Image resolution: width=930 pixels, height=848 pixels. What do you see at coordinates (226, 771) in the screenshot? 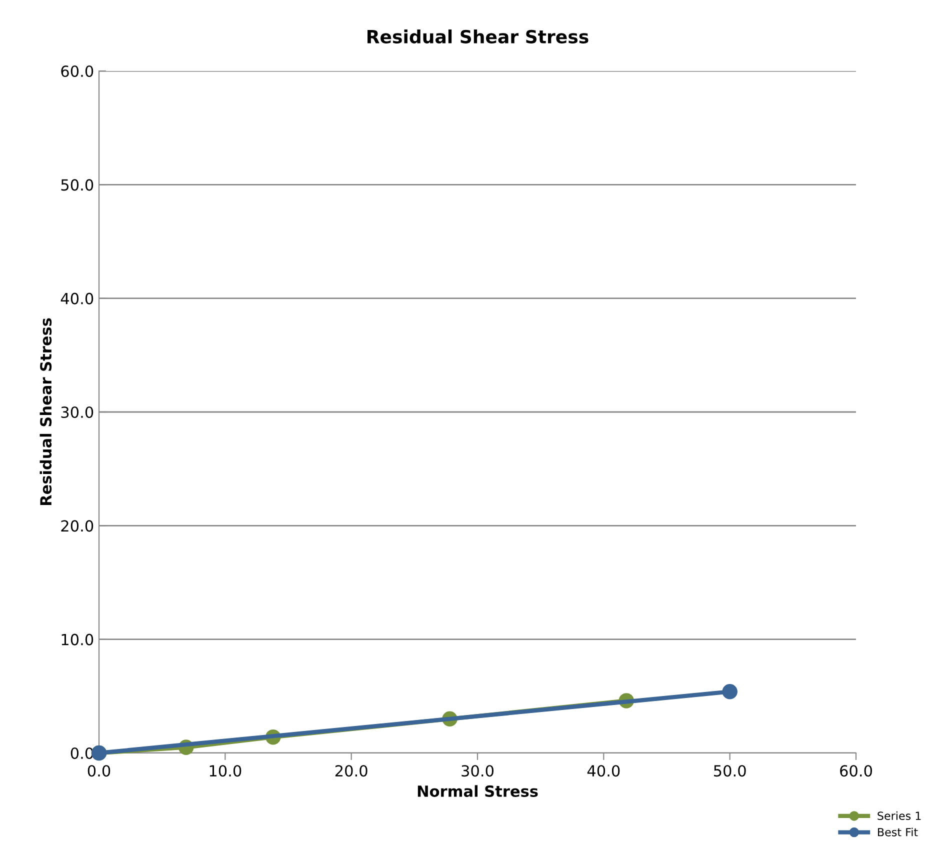
I see `x-tick-label: 10.0` at bounding box center [226, 771].